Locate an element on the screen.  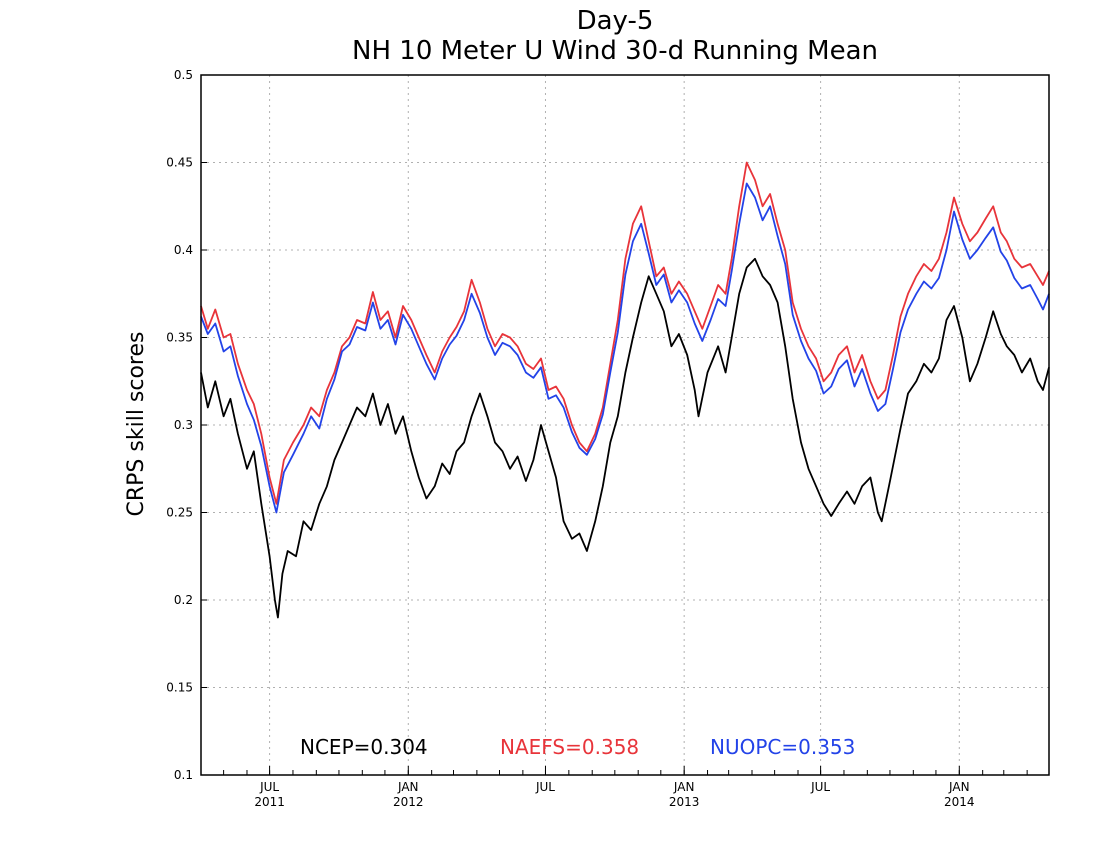
x-tick-year-label: 2014 is located at coordinates (959, 802).